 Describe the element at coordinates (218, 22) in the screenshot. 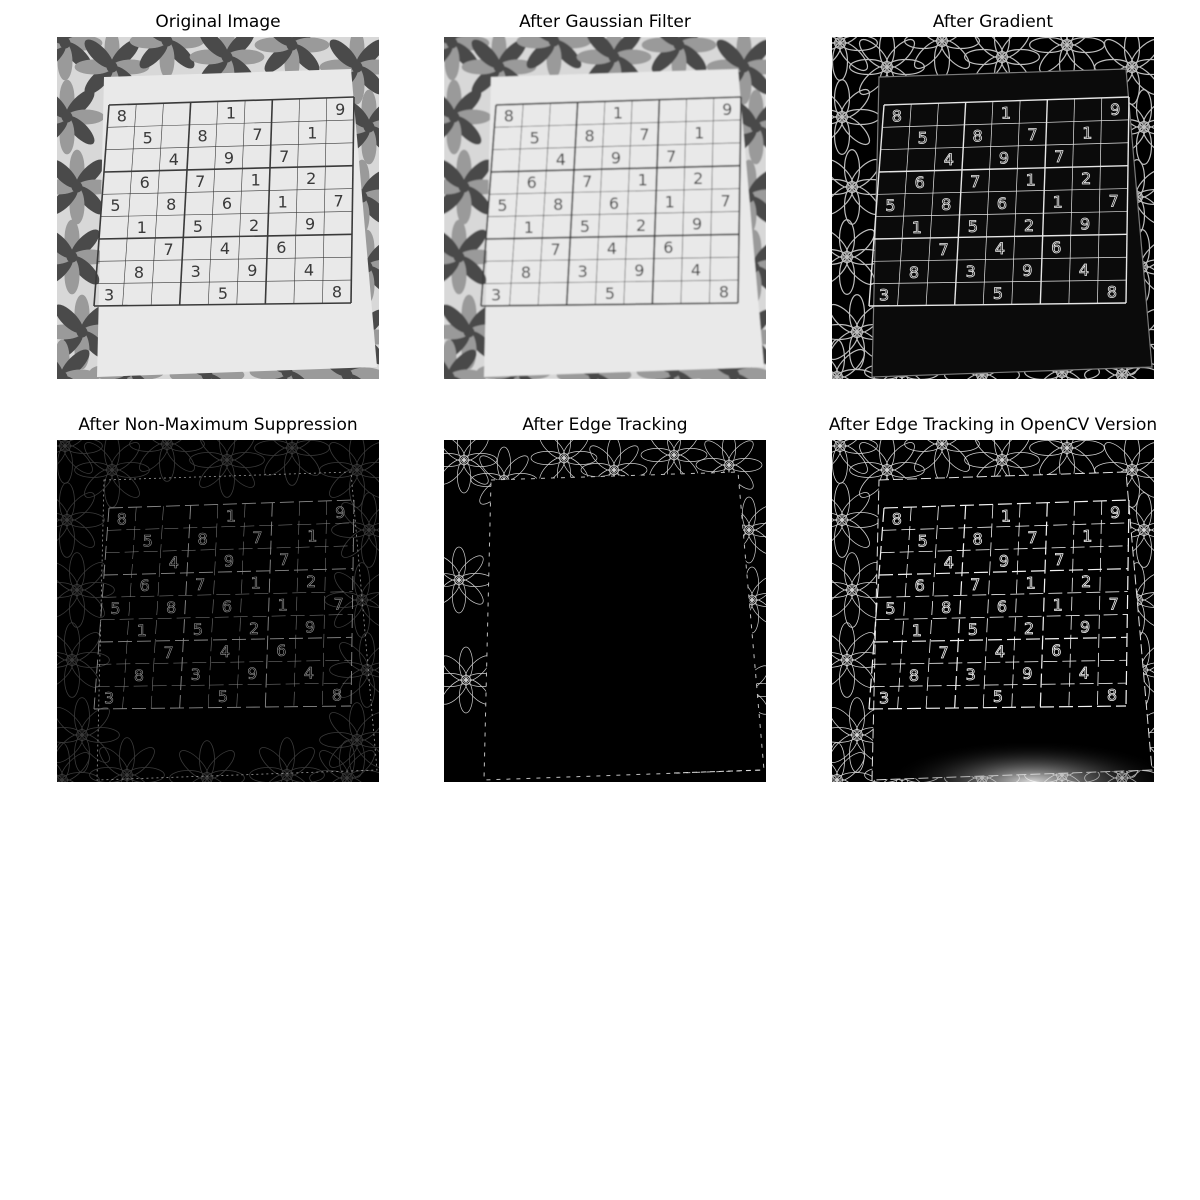

I see `panel-title: Original Image` at that location.